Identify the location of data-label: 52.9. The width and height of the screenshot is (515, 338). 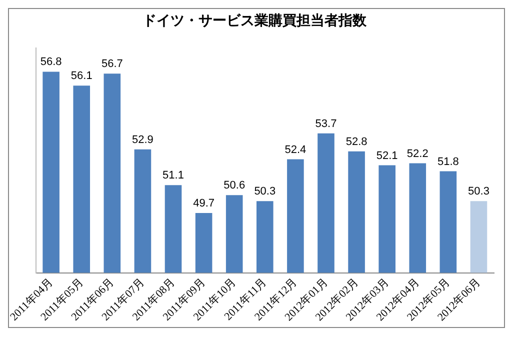
(143, 140).